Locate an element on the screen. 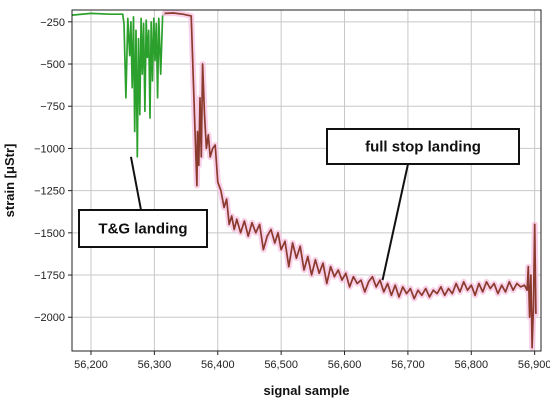 The height and width of the screenshot is (402, 550). annotation-label: T&G landing is located at coordinates (142, 229).